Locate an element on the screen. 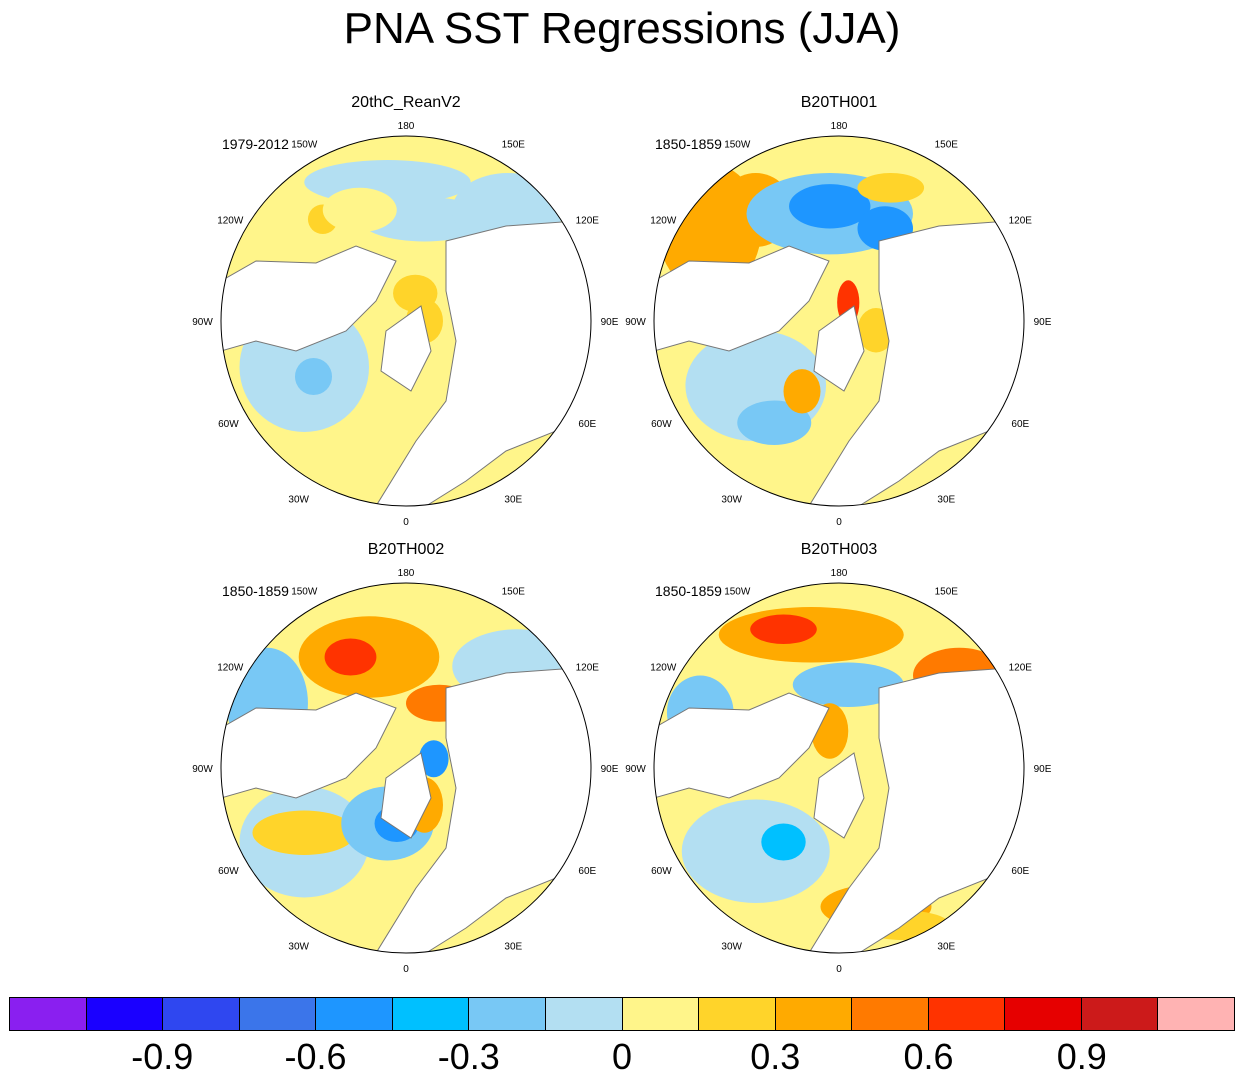 The image size is (1244, 1078). panel-period: 1979-2012 is located at coordinates (255, 144).